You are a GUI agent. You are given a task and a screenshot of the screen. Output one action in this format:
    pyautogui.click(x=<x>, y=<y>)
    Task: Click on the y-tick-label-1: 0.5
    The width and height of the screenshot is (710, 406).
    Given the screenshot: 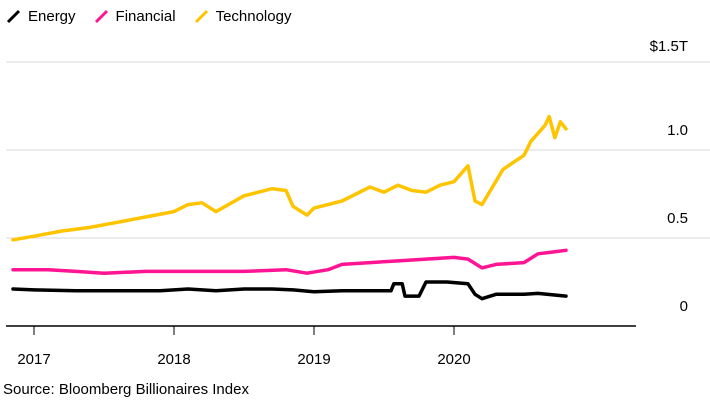 What is the action you would take?
    pyautogui.click(x=677, y=218)
    